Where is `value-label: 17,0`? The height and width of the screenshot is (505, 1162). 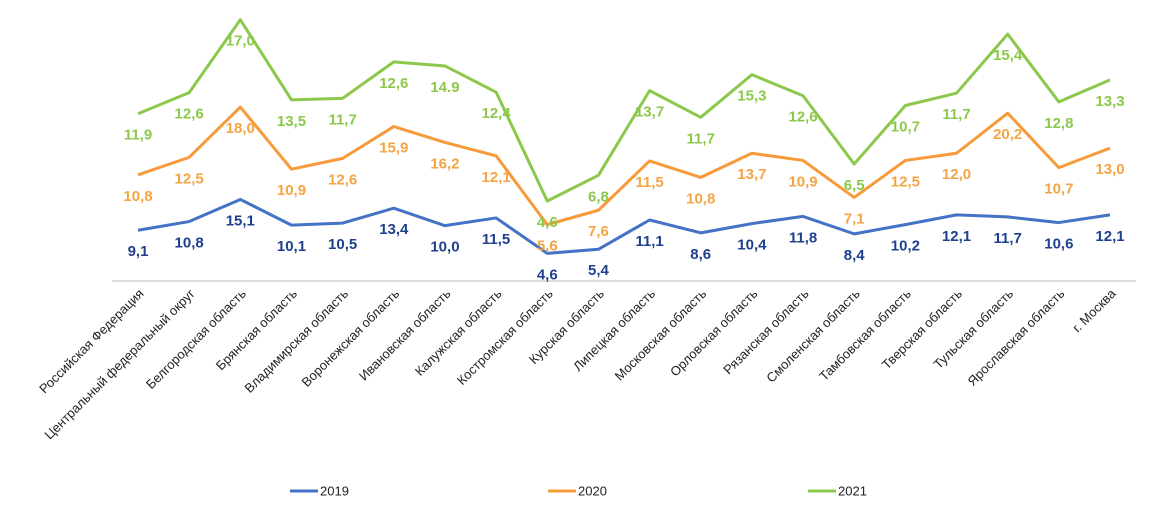
value-label: 17,0 is located at coordinates (240, 41).